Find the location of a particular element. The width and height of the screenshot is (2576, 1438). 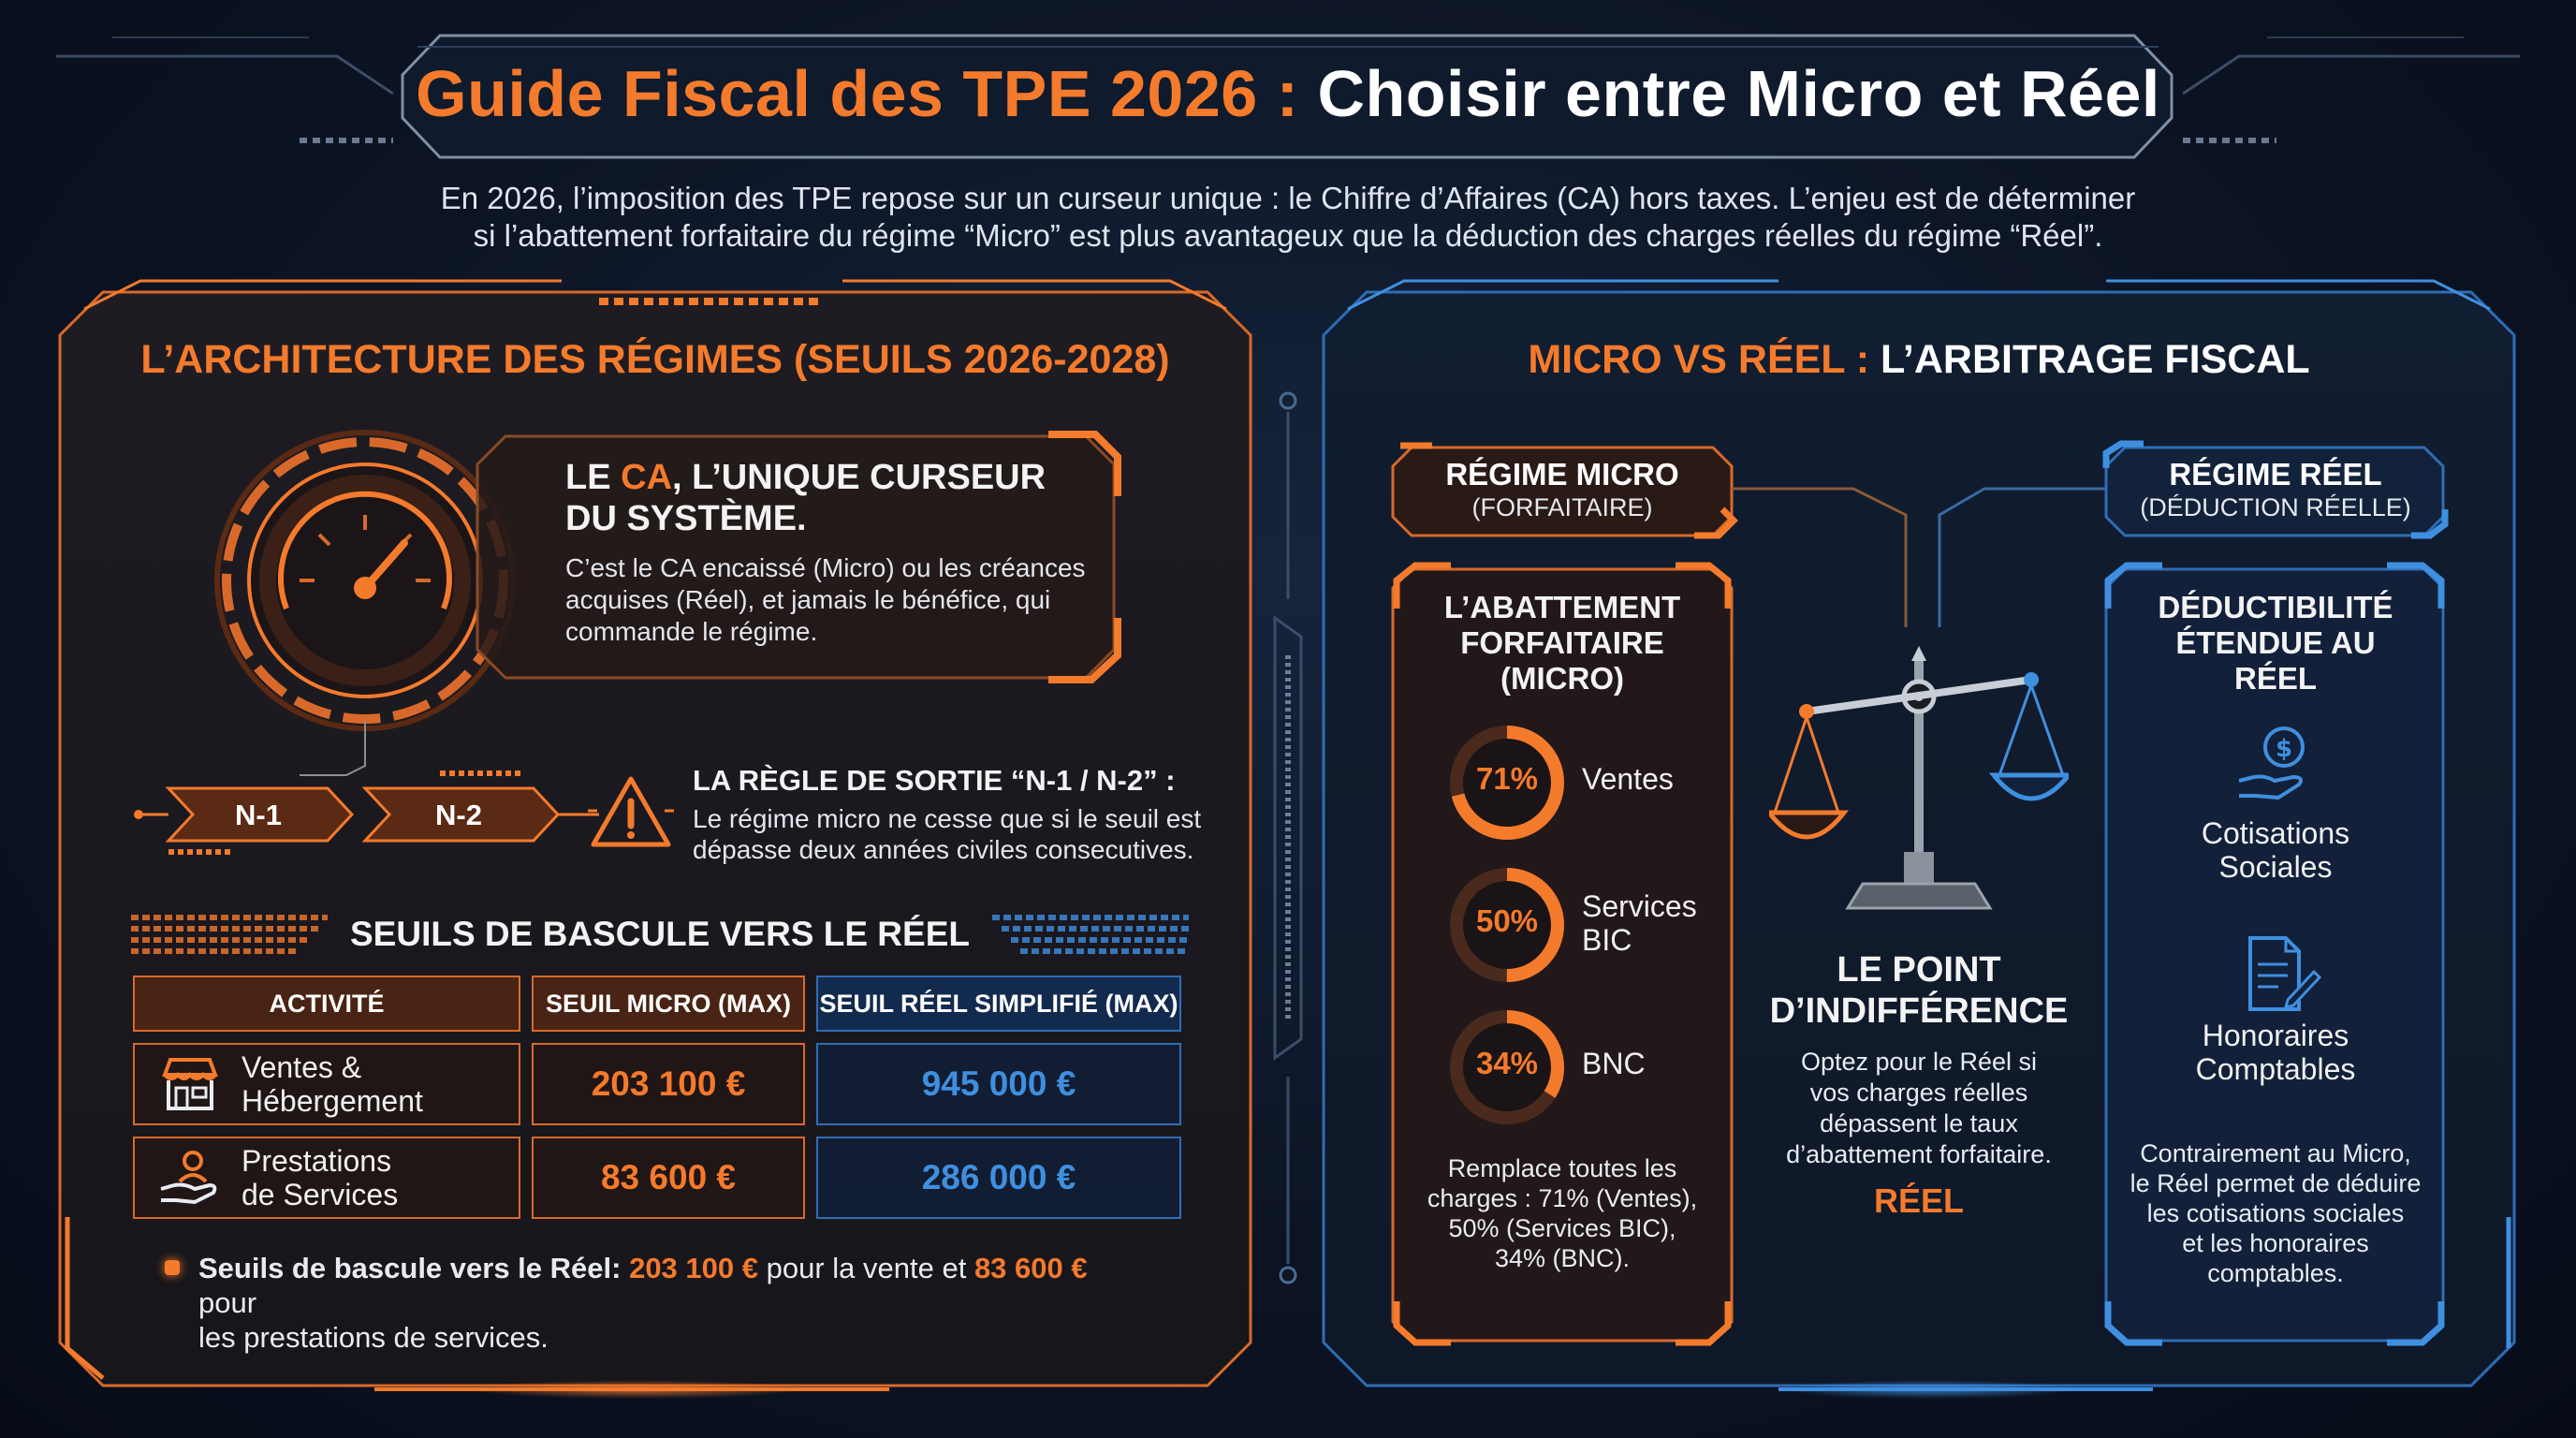

ring-label-1-l1: Ventes is located at coordinates (1628, 779).